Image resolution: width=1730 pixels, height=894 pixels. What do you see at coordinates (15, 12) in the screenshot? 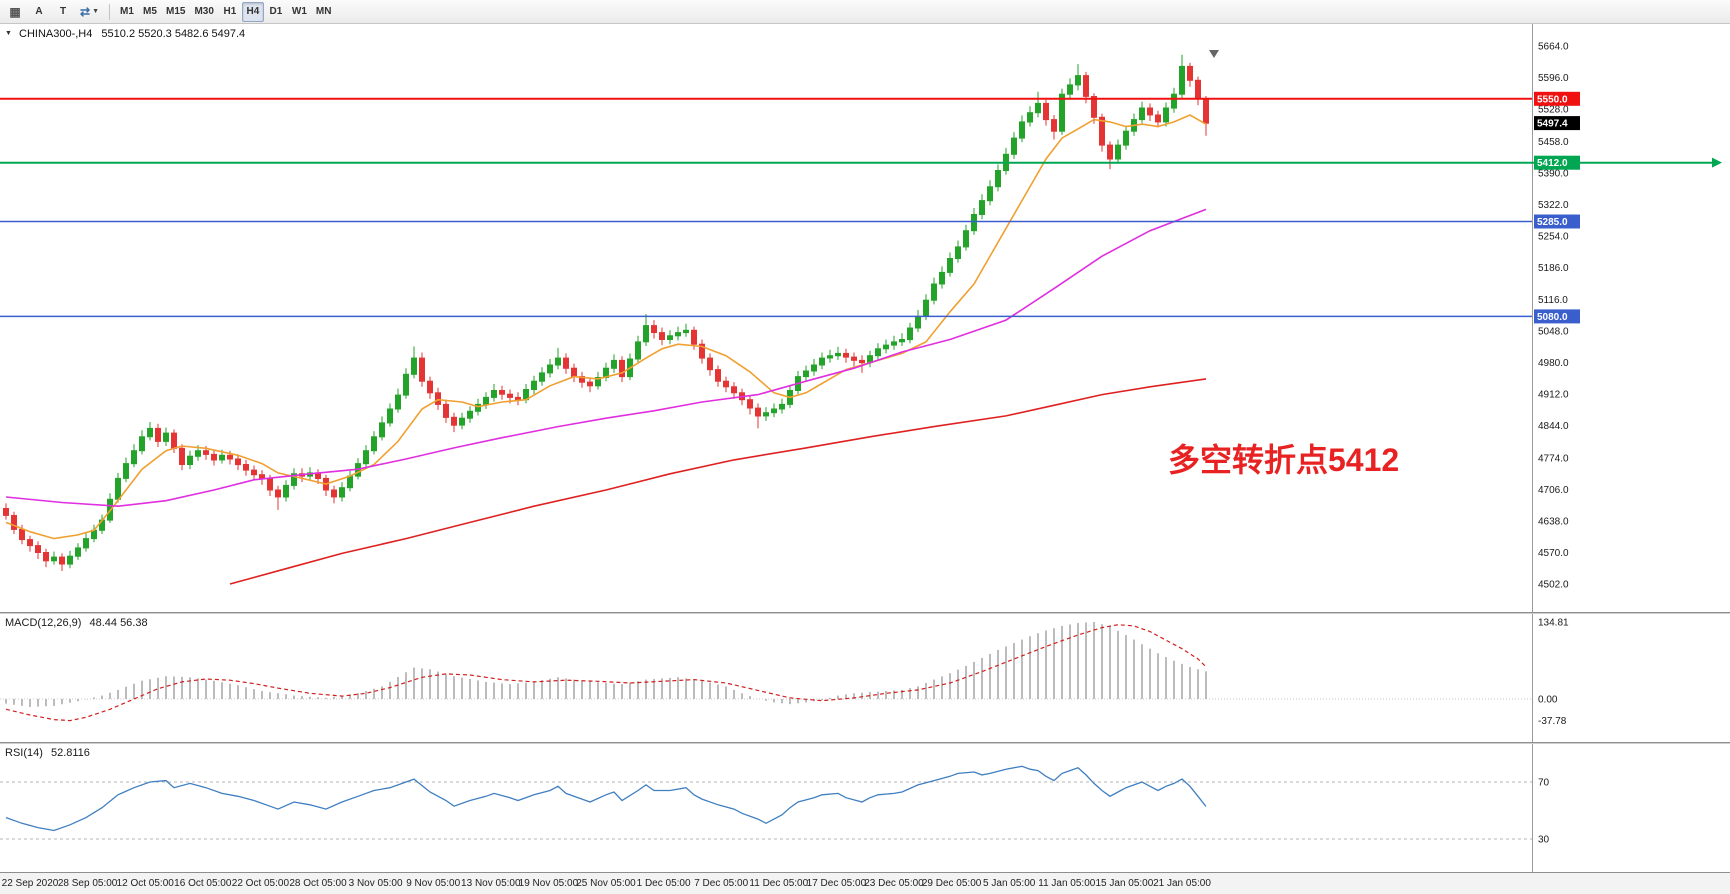
I see `chart-grid-button: ▦` at bounding box center [15, 12].